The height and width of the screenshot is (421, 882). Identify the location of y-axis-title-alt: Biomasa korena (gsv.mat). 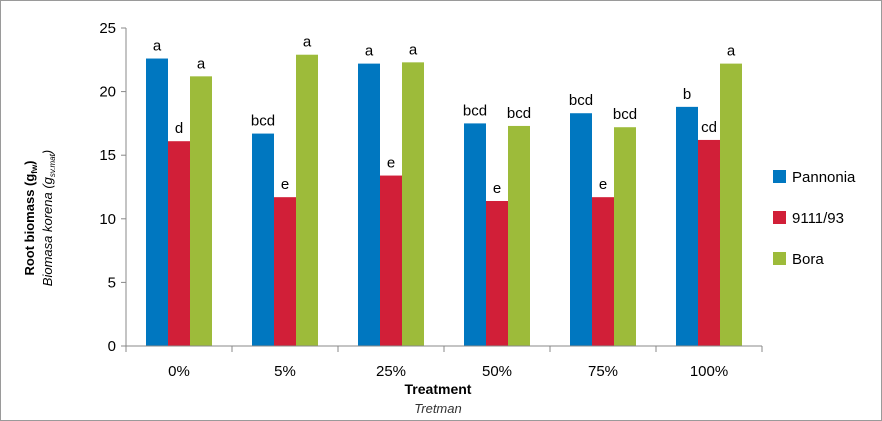
(48, 218).